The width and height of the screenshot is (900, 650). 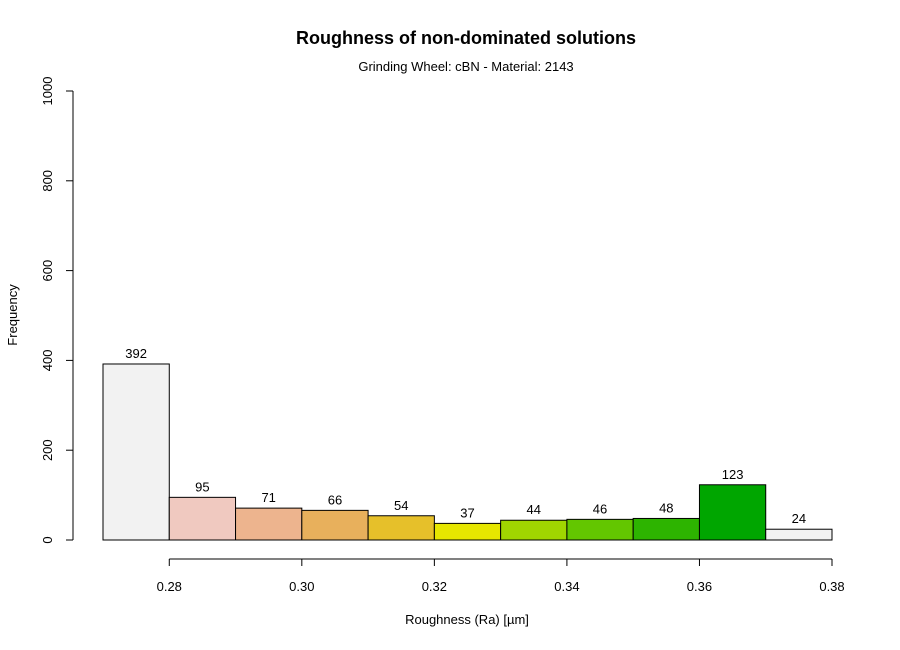 I want to click on y-tick-label: 800, so click(x=47, y=181).